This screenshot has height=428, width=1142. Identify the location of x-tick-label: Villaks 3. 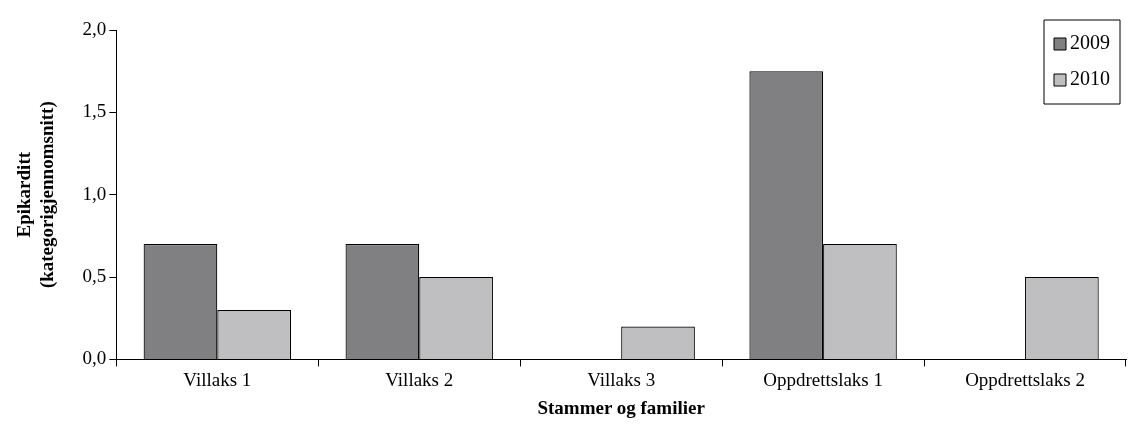
(621, 379).